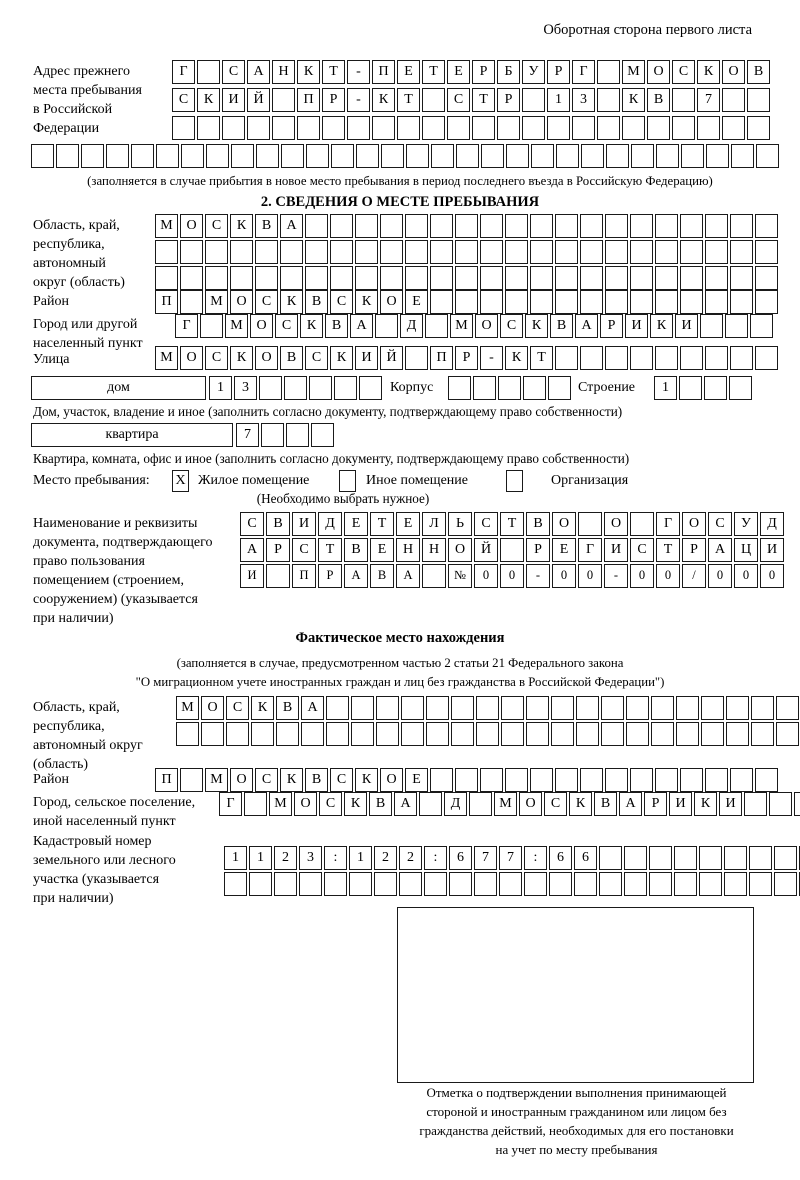 The height and width of the screenshot is (1180, 800). What do you see at coordinates (720, 550) in the screenshot?
I see `form-cell: А` at bounding box center [720, 550].